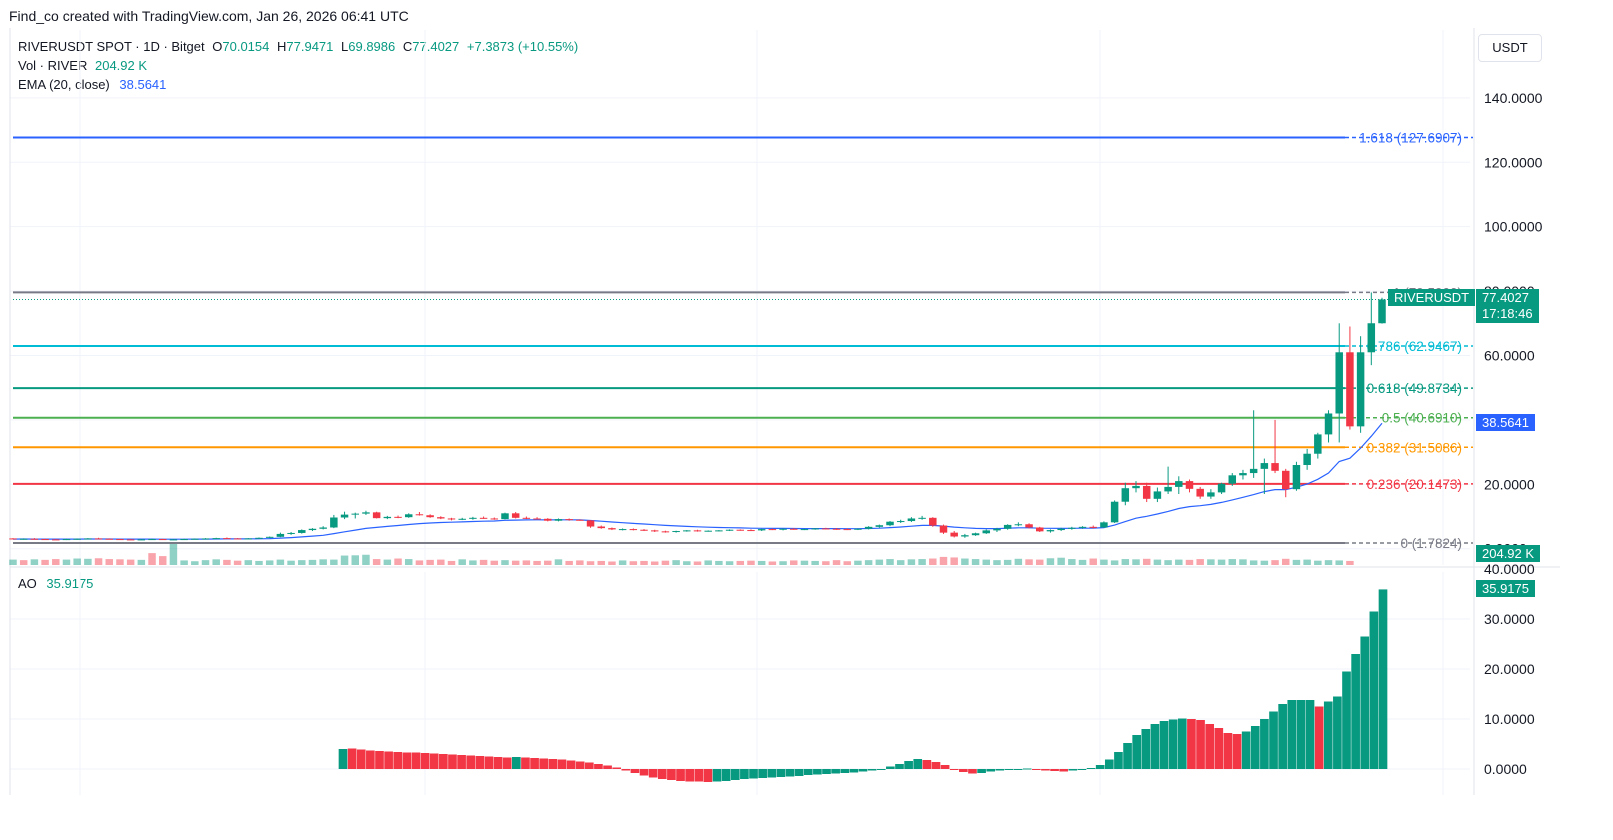 This screenshot has height=840, width=1613. What do you see at coordinates (111, 46) in the screenshot?
I see `symbol-title: RIVERUSDT SPOT · 1D · Bitget` at bounding box center [111, 46].